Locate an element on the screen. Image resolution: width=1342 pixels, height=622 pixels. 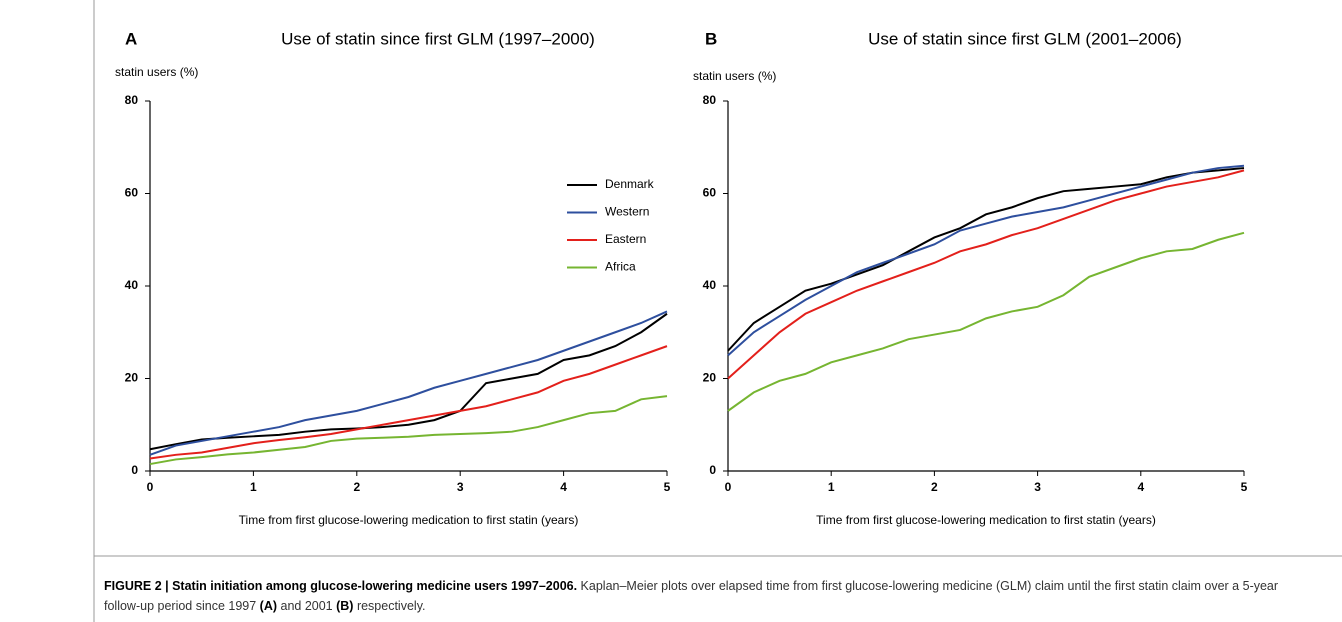
legend-label: Eastern is located at coordinates (625, 239).